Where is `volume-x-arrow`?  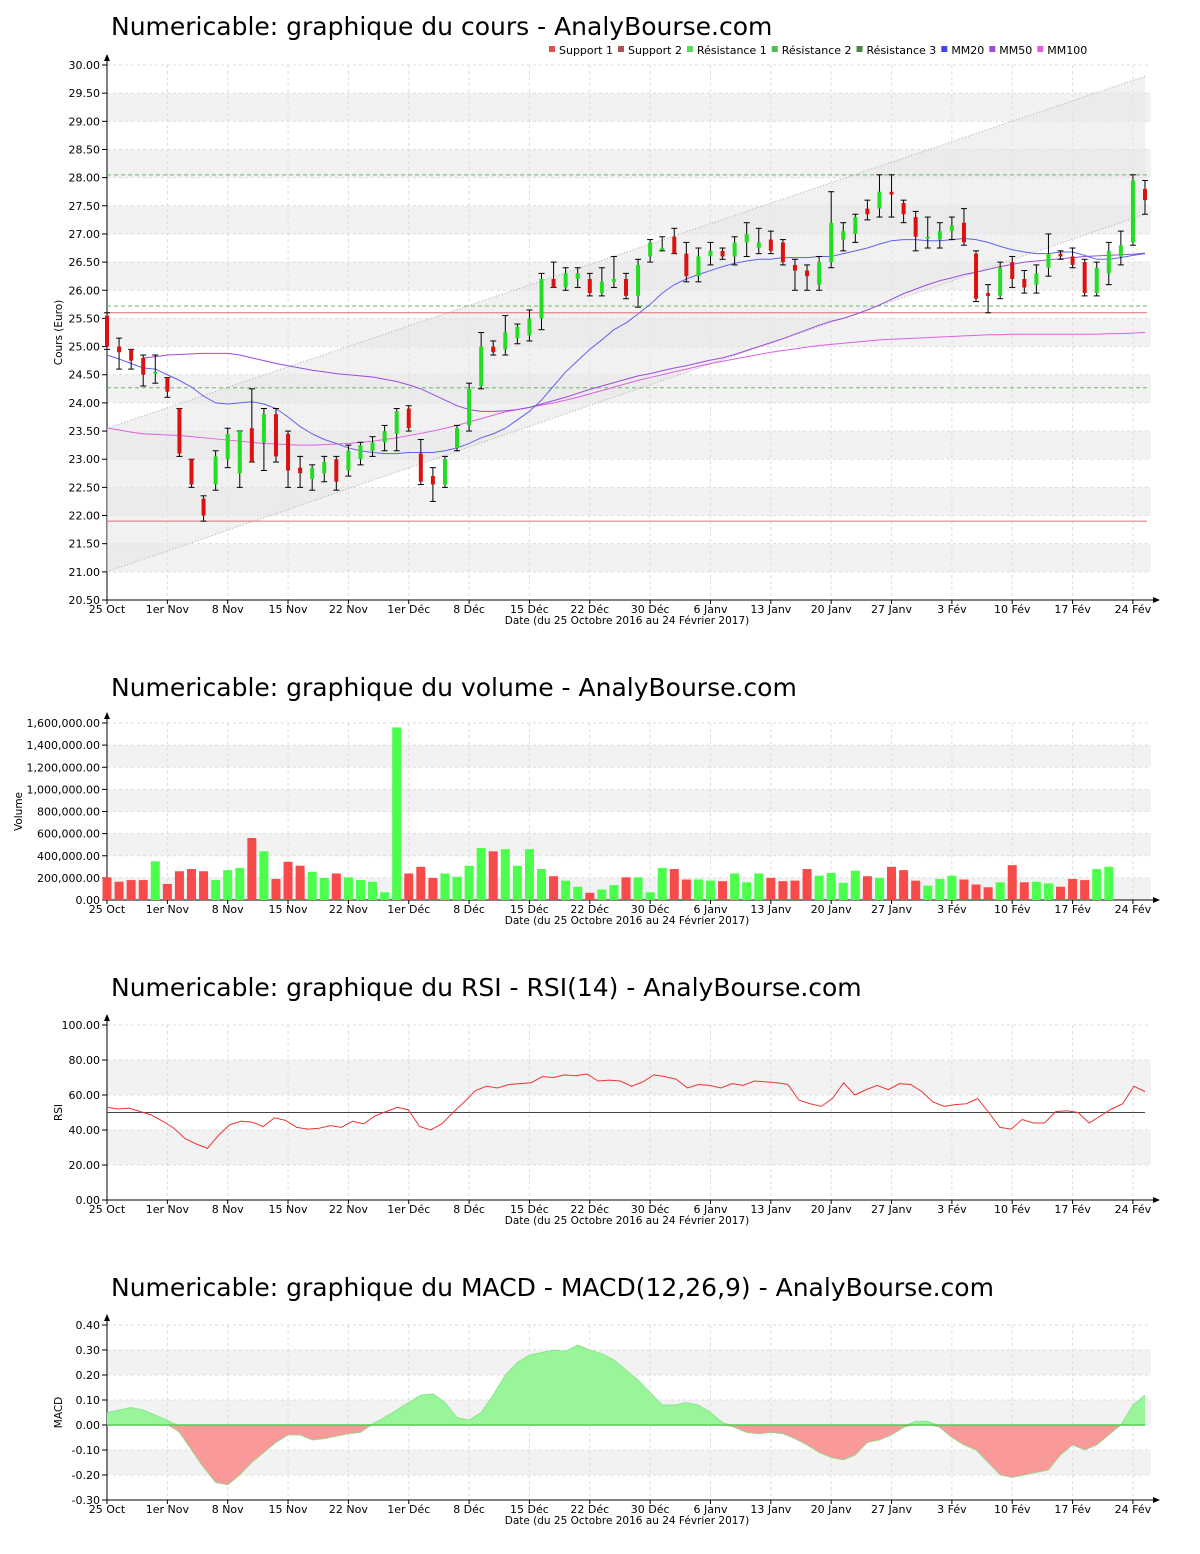
volume-x-arrow is located at coordinates (1156, 900).